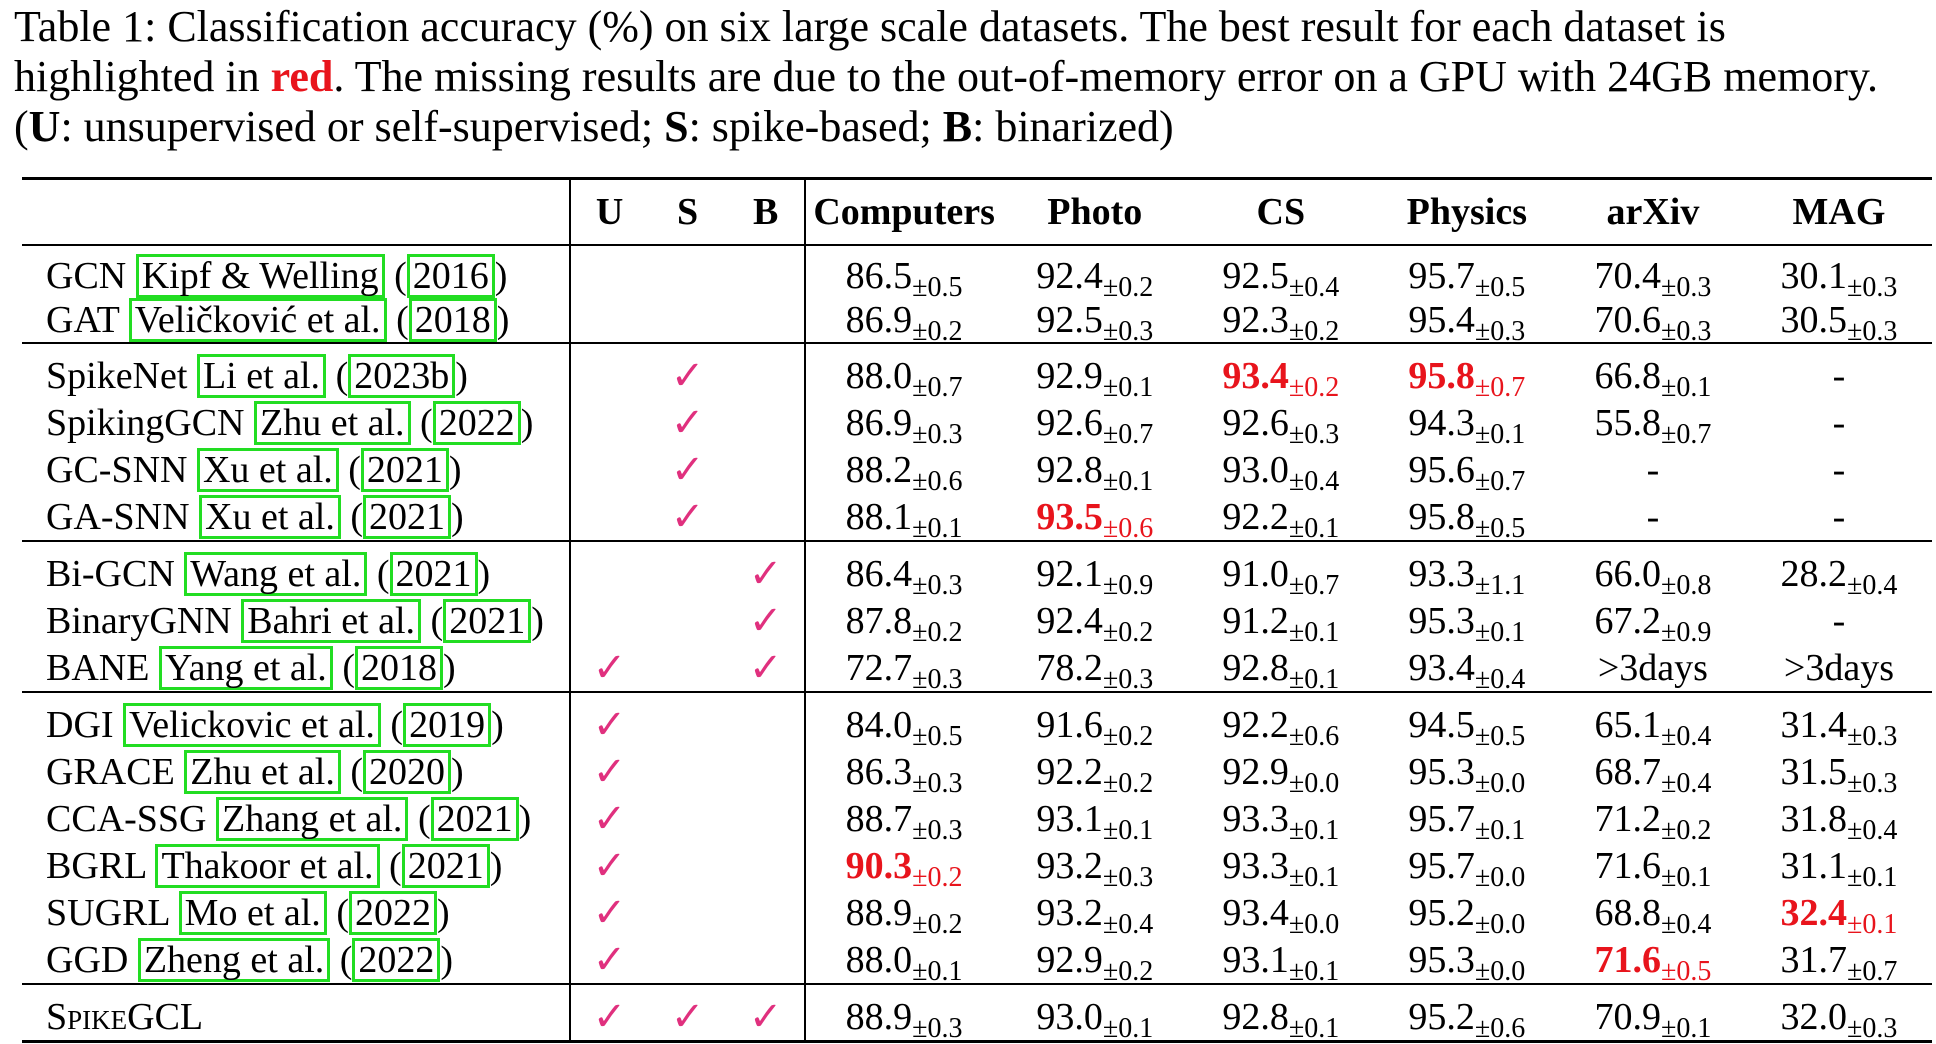 This screenshot has width=1936, height=1044. Describe the element at coordinates (126, 818) in the screenshot. I see `method-name: CCA-SSG` at that location.